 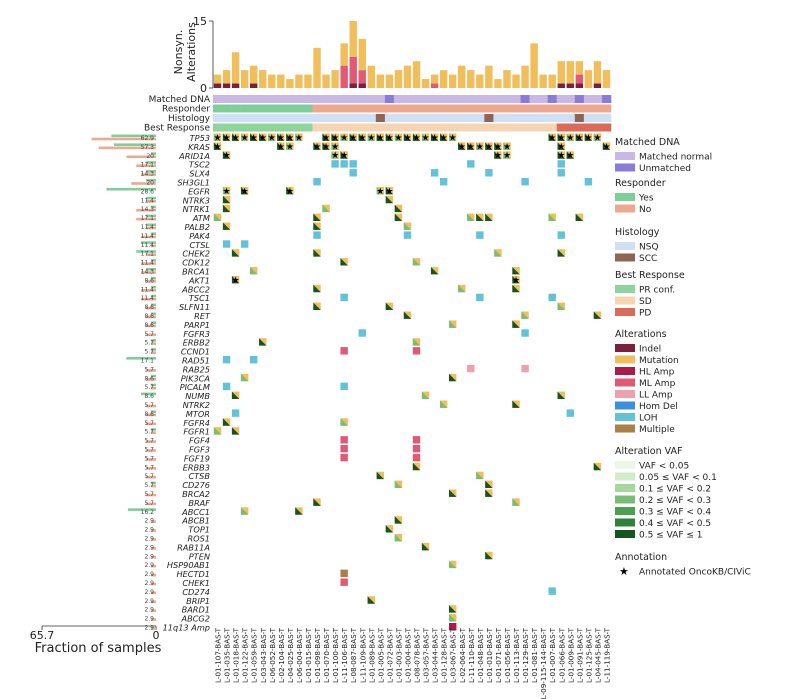 What do you see at coordinates (149, 352) in the screenshot?
I see `left-bar-value-label: 5.7` at bounding box center [149, 352].